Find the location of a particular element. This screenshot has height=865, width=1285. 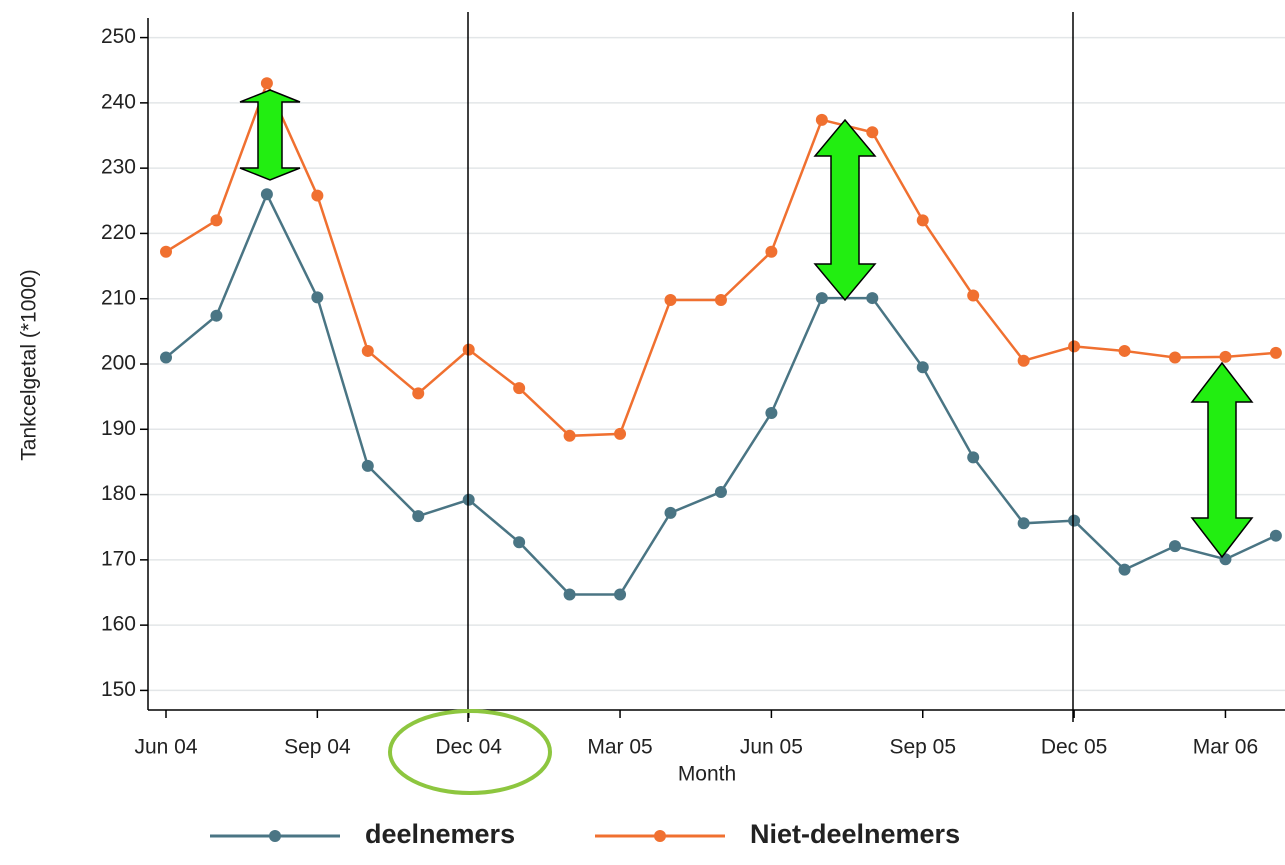

legend-label: Niet-deelnemers is located at coordinates (855, 834).